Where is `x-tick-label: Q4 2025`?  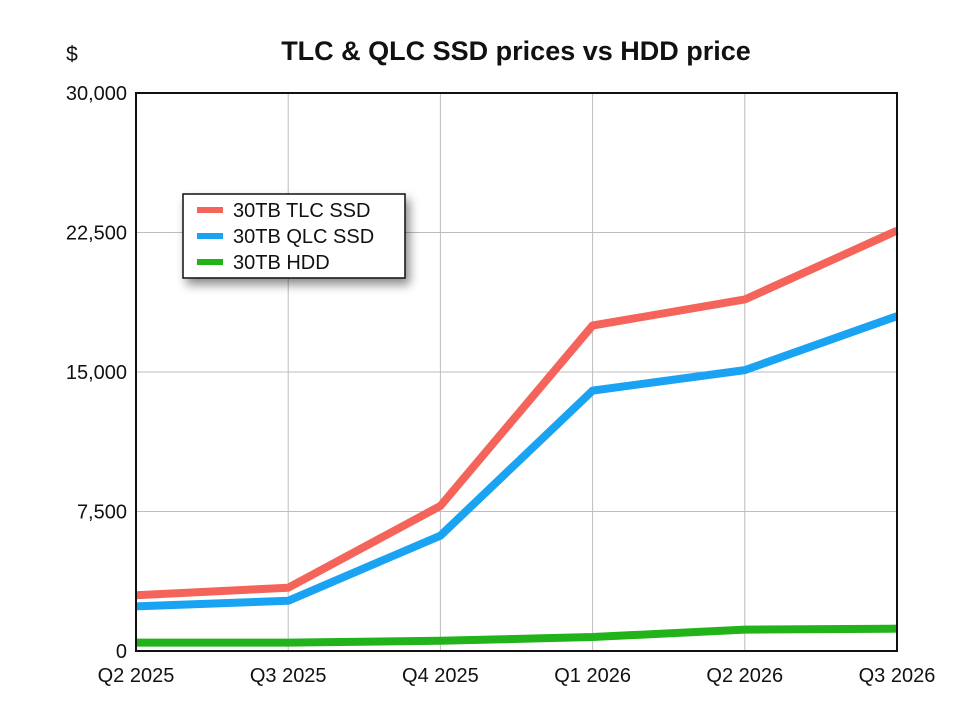 x-tick-label: Q4 2025 is located at coordinates (440, 676).